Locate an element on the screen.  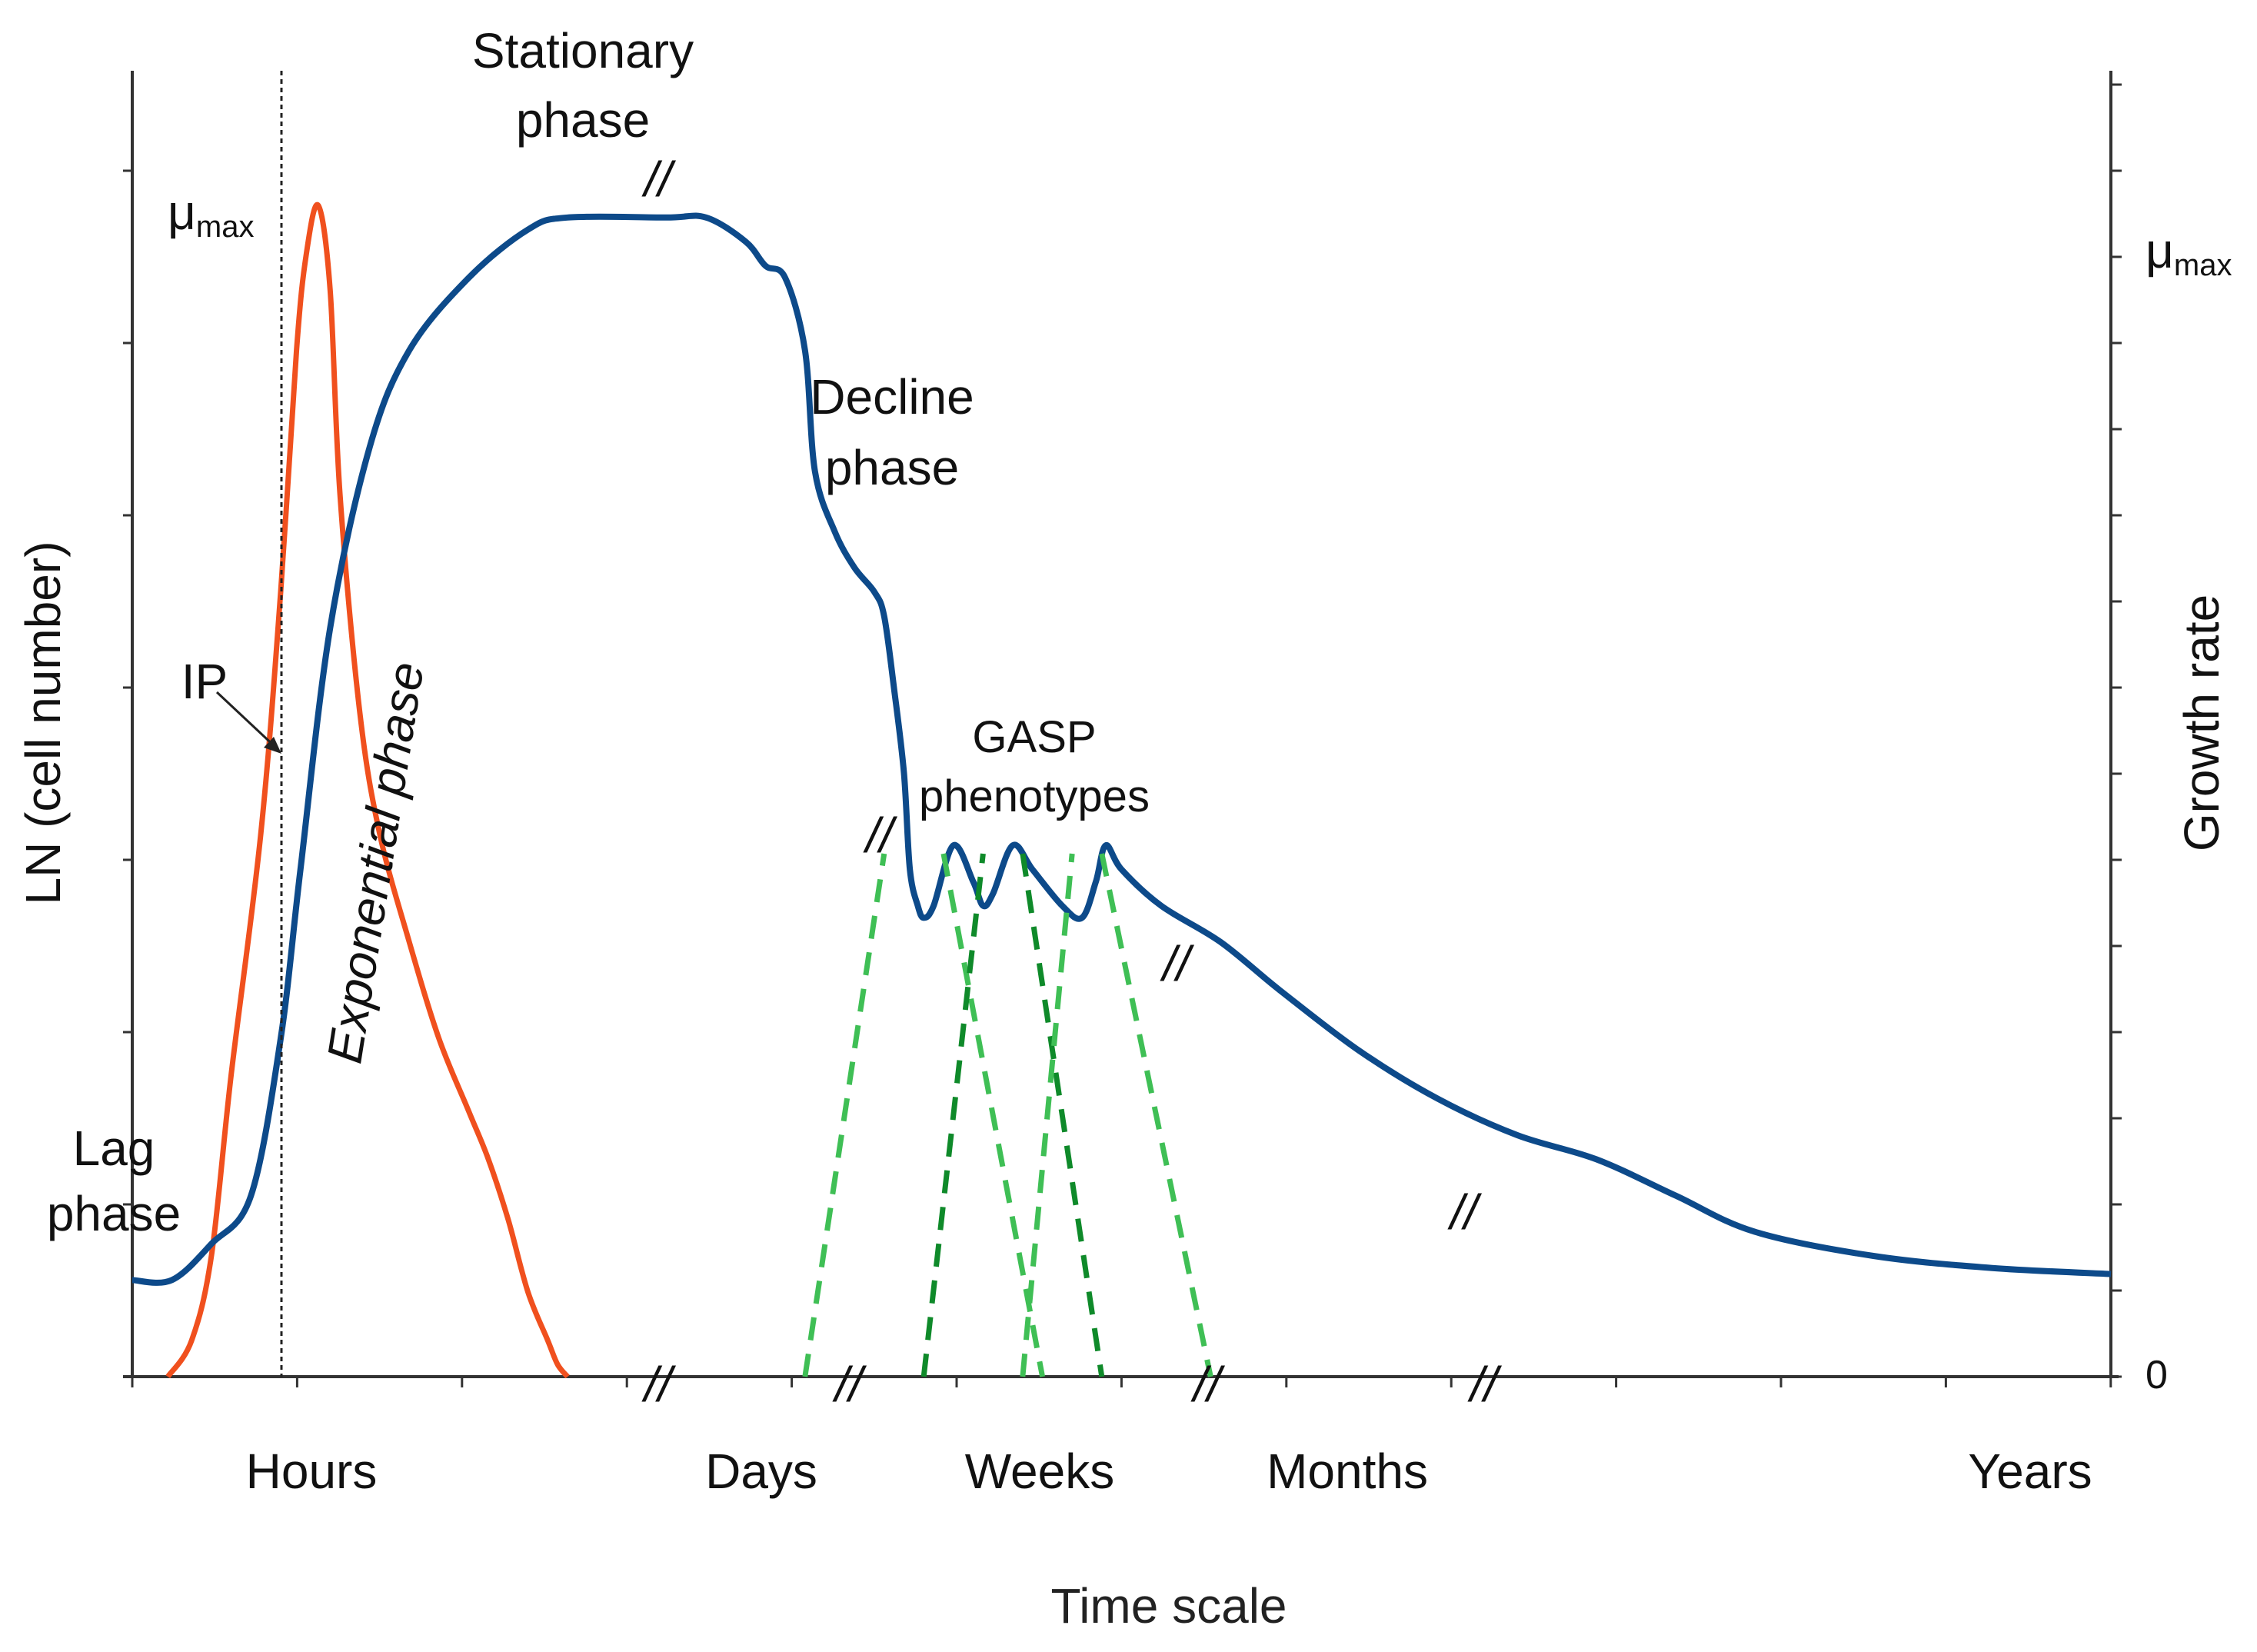
growth-rate-curve is located at coordinates (367, 790).